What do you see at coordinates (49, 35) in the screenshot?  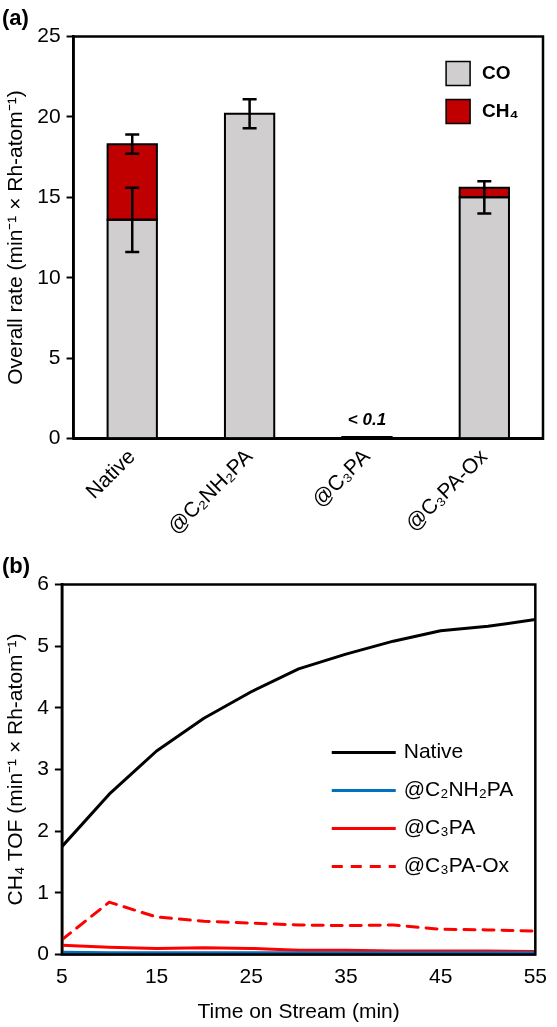 I see `y-tick-label: 25` at bounding box center [49, 35].